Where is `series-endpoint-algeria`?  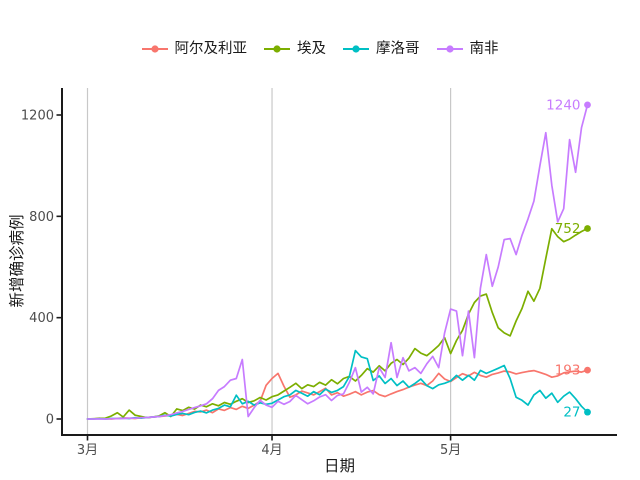 series-endpoint-algeria is located at coordinates (587, 370).